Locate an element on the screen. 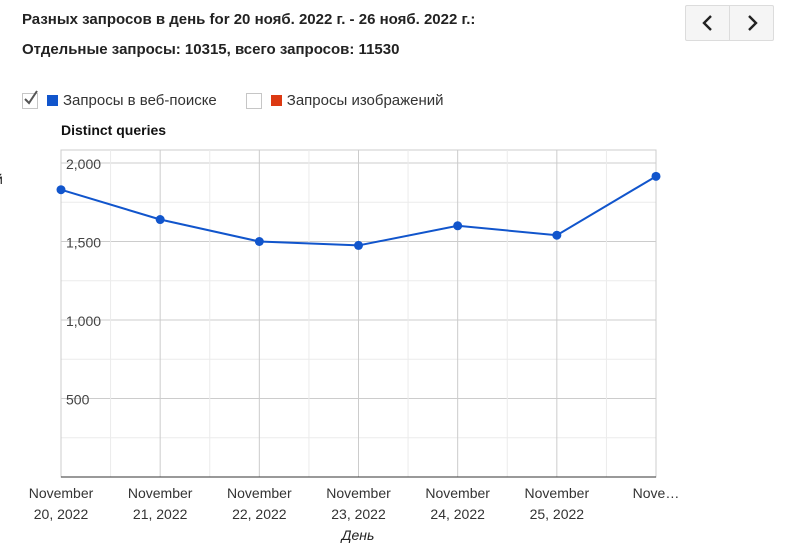  legend-item-web: Запросы в веб-поиске is located at coordinates (119, 99).